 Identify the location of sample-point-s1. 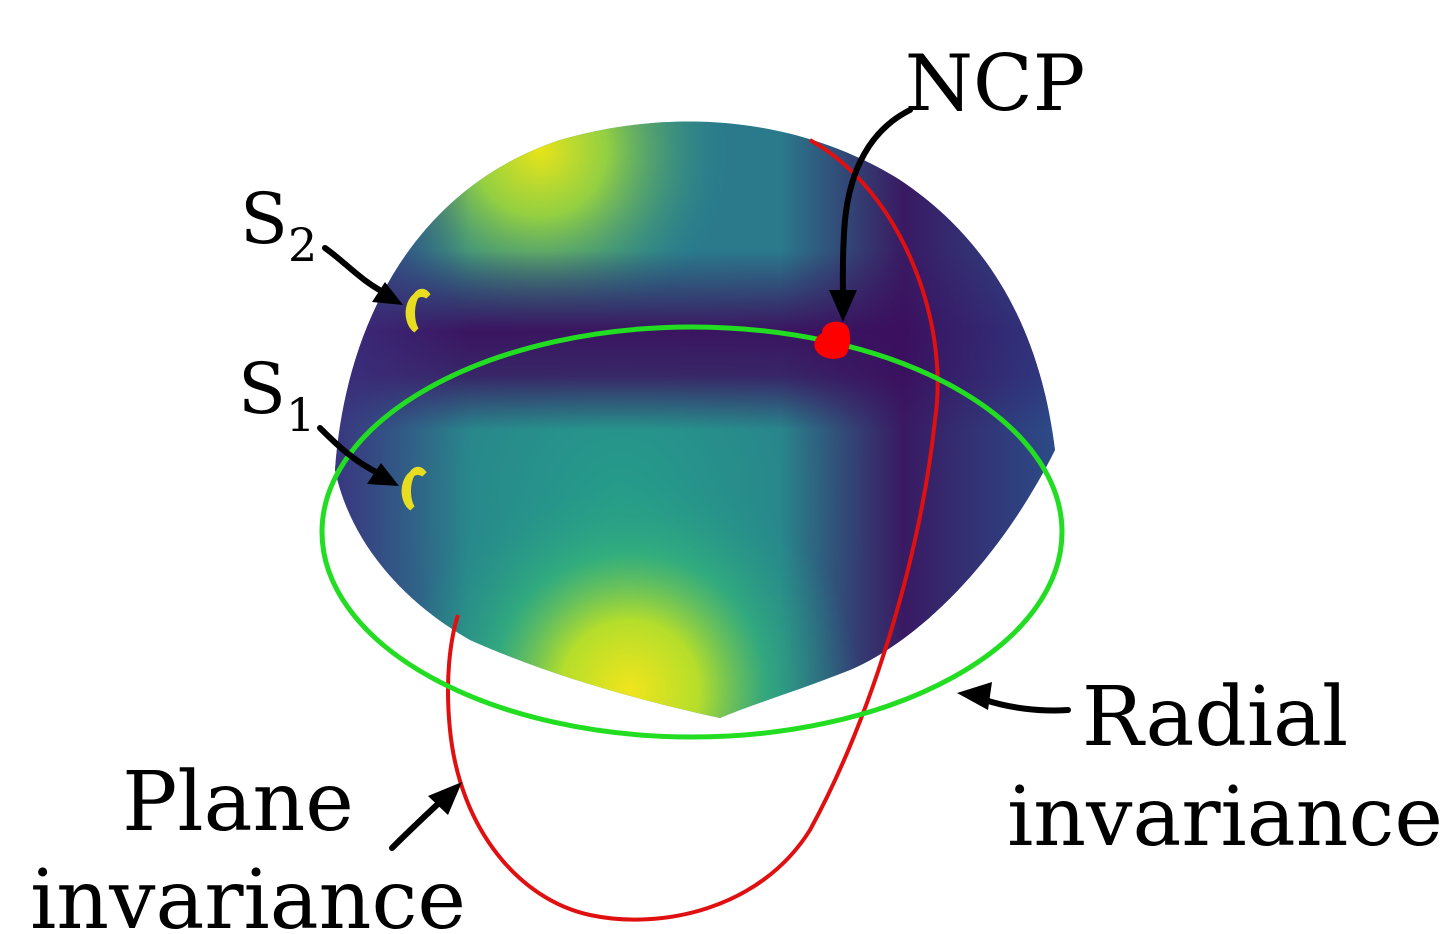
(414, 488).